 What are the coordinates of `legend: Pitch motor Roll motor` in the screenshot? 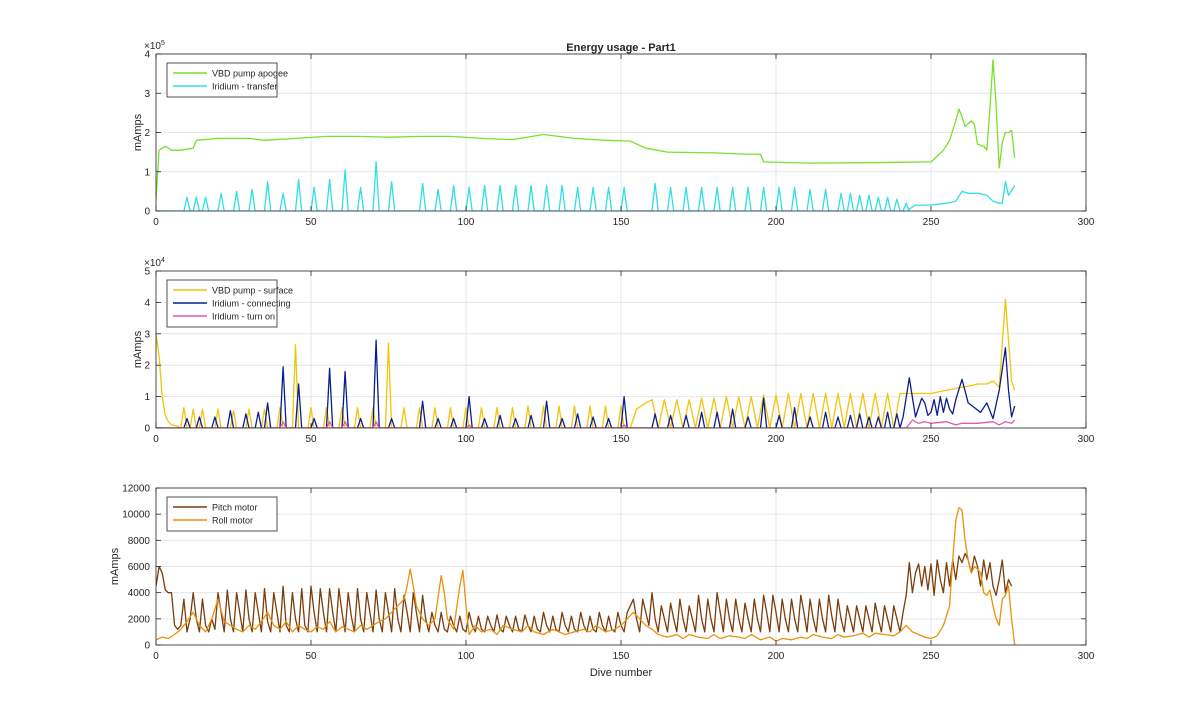 It's located at (222, 514).